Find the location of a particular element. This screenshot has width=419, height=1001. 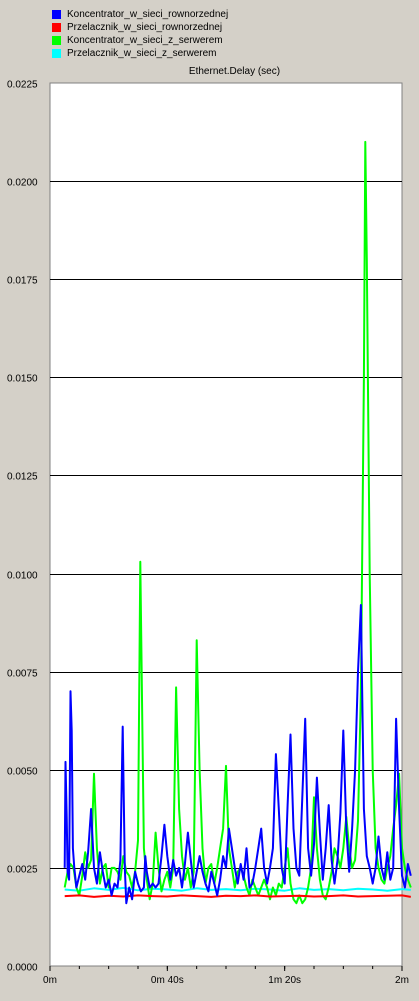

legend-item: Przelacznik_w_sieci_z_serwerem is located at coordinates (140, 53).